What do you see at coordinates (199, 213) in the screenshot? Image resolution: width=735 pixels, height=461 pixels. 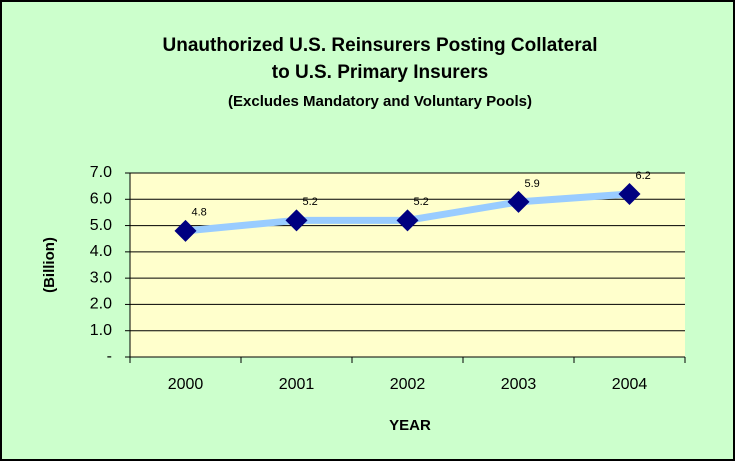 I see `data-label: 4.8` at bounding box center [199, 213].